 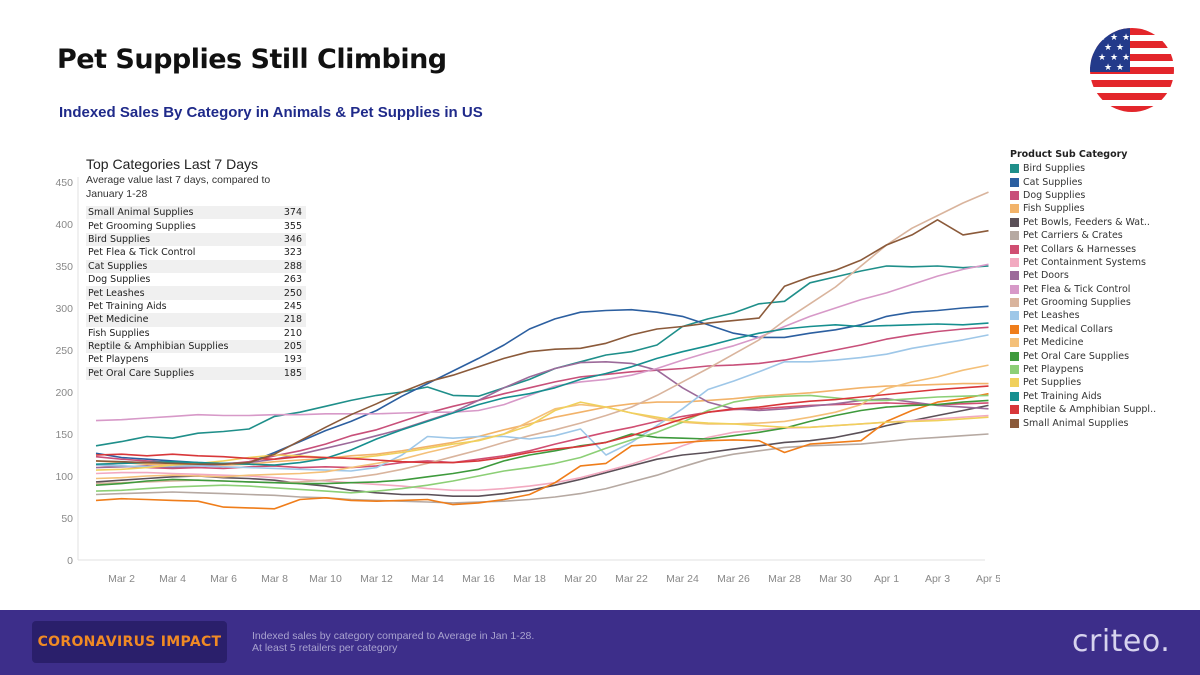 What do you see at coordinates (1083, 168) in the screenshot?
I see `legend-item: Bird Supplies` at bounding box center [1083, 168].